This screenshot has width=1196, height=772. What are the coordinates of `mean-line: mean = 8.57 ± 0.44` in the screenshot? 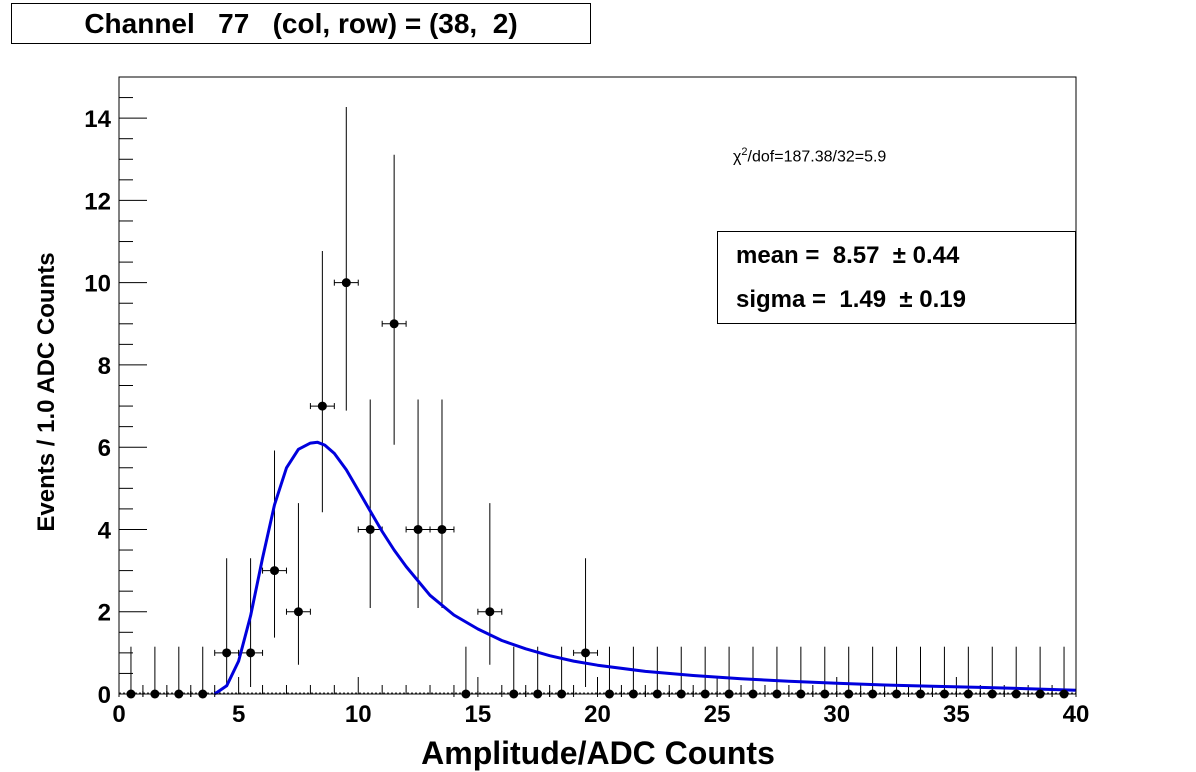 It's located at (848, 255).